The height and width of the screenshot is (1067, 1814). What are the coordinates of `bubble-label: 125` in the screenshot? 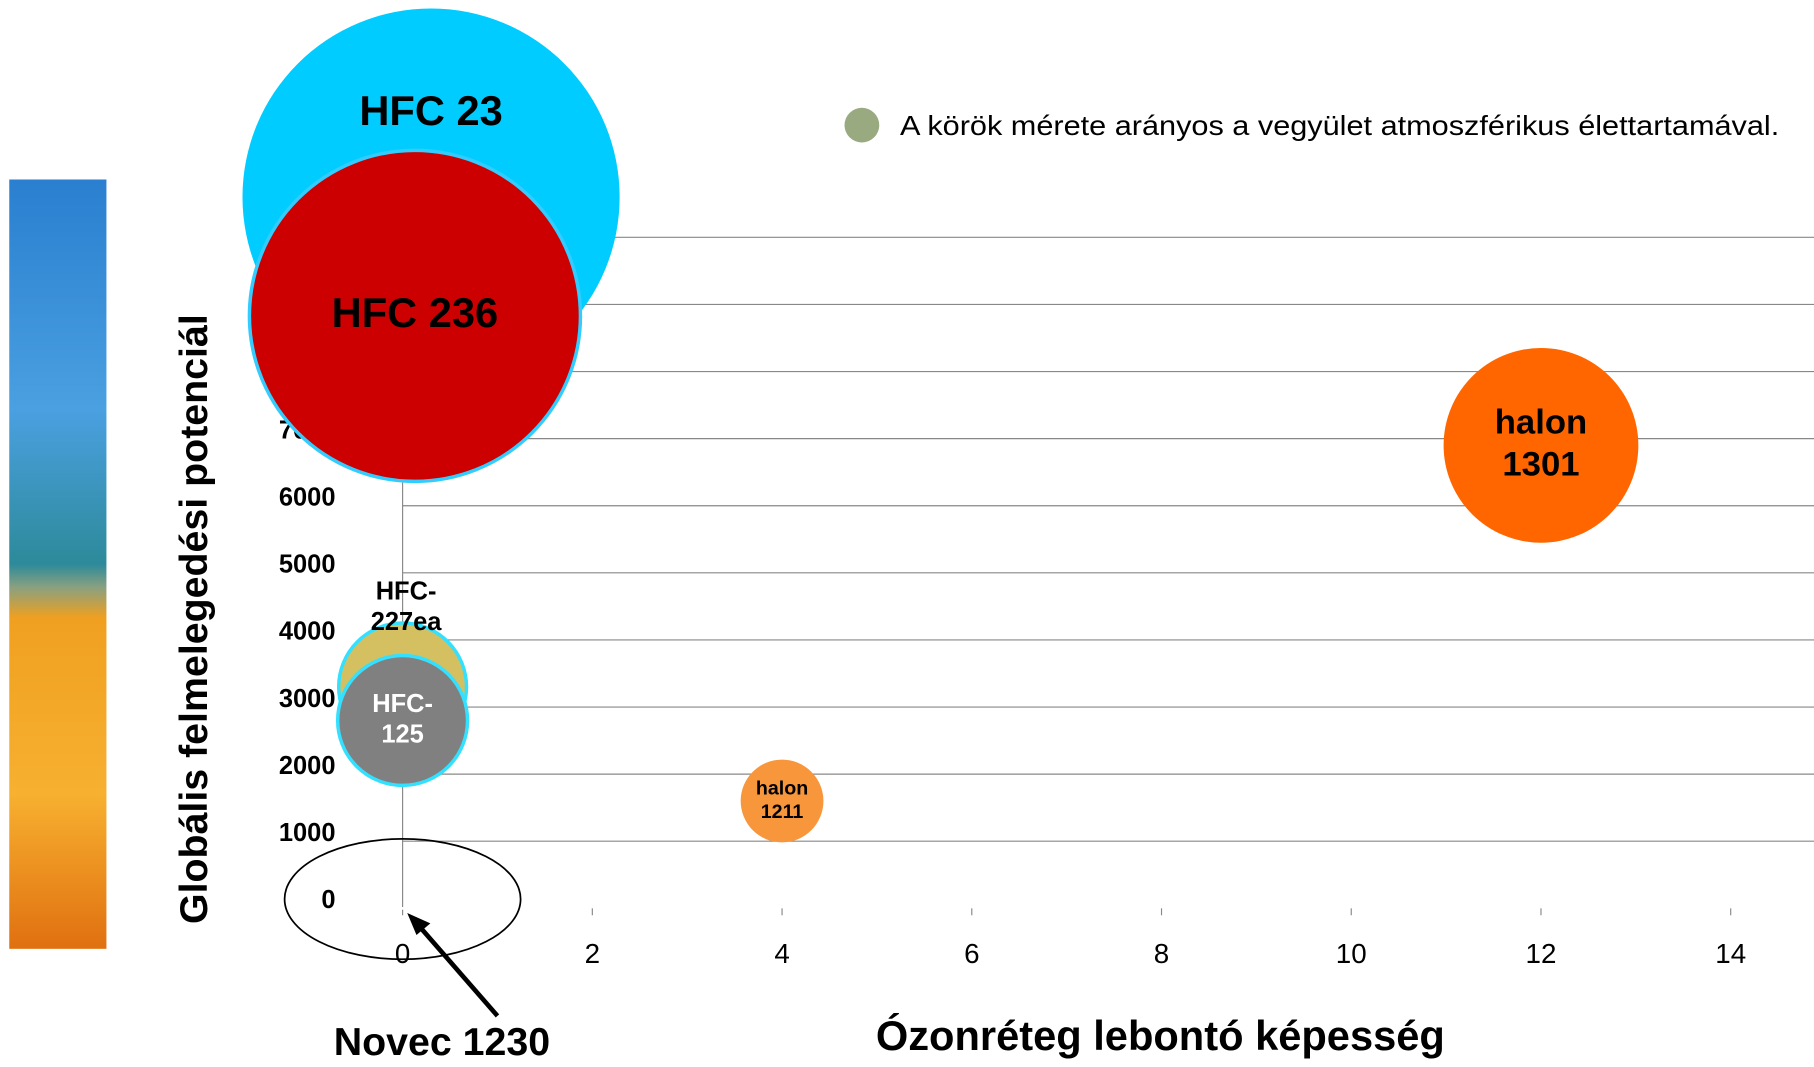 It's located at (402, 734).